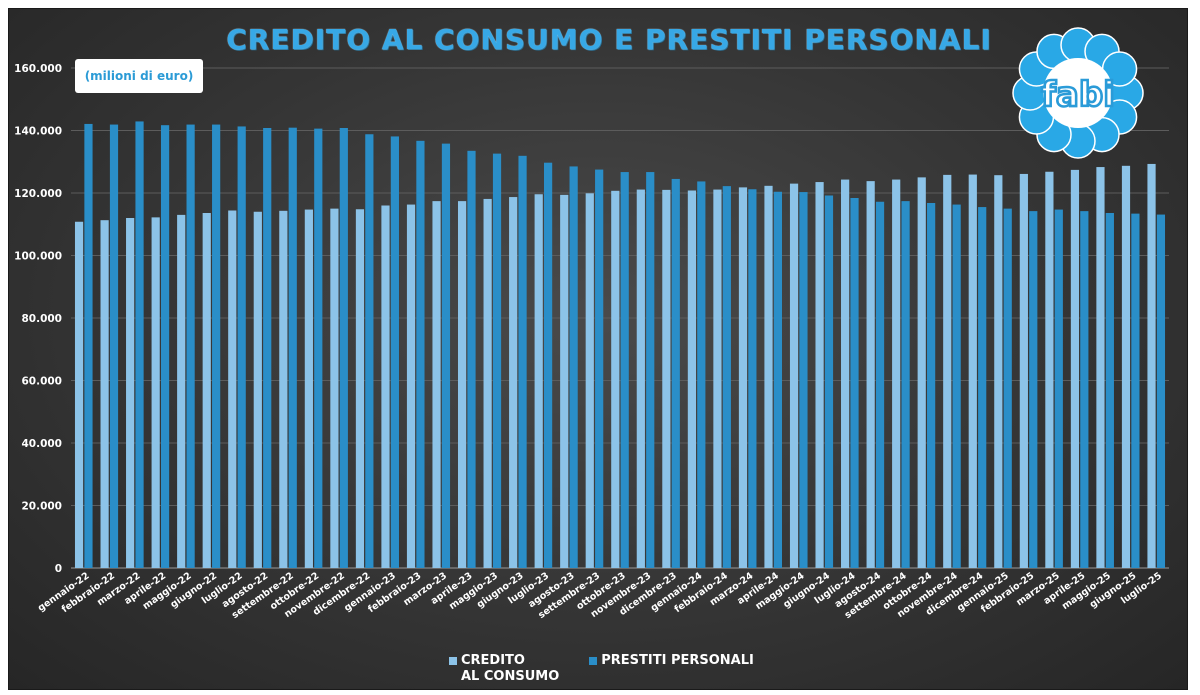 The height and width of the screenshot is (695, 1200). I want to click on unit-label: (milioni di euro), so click(139, 76).